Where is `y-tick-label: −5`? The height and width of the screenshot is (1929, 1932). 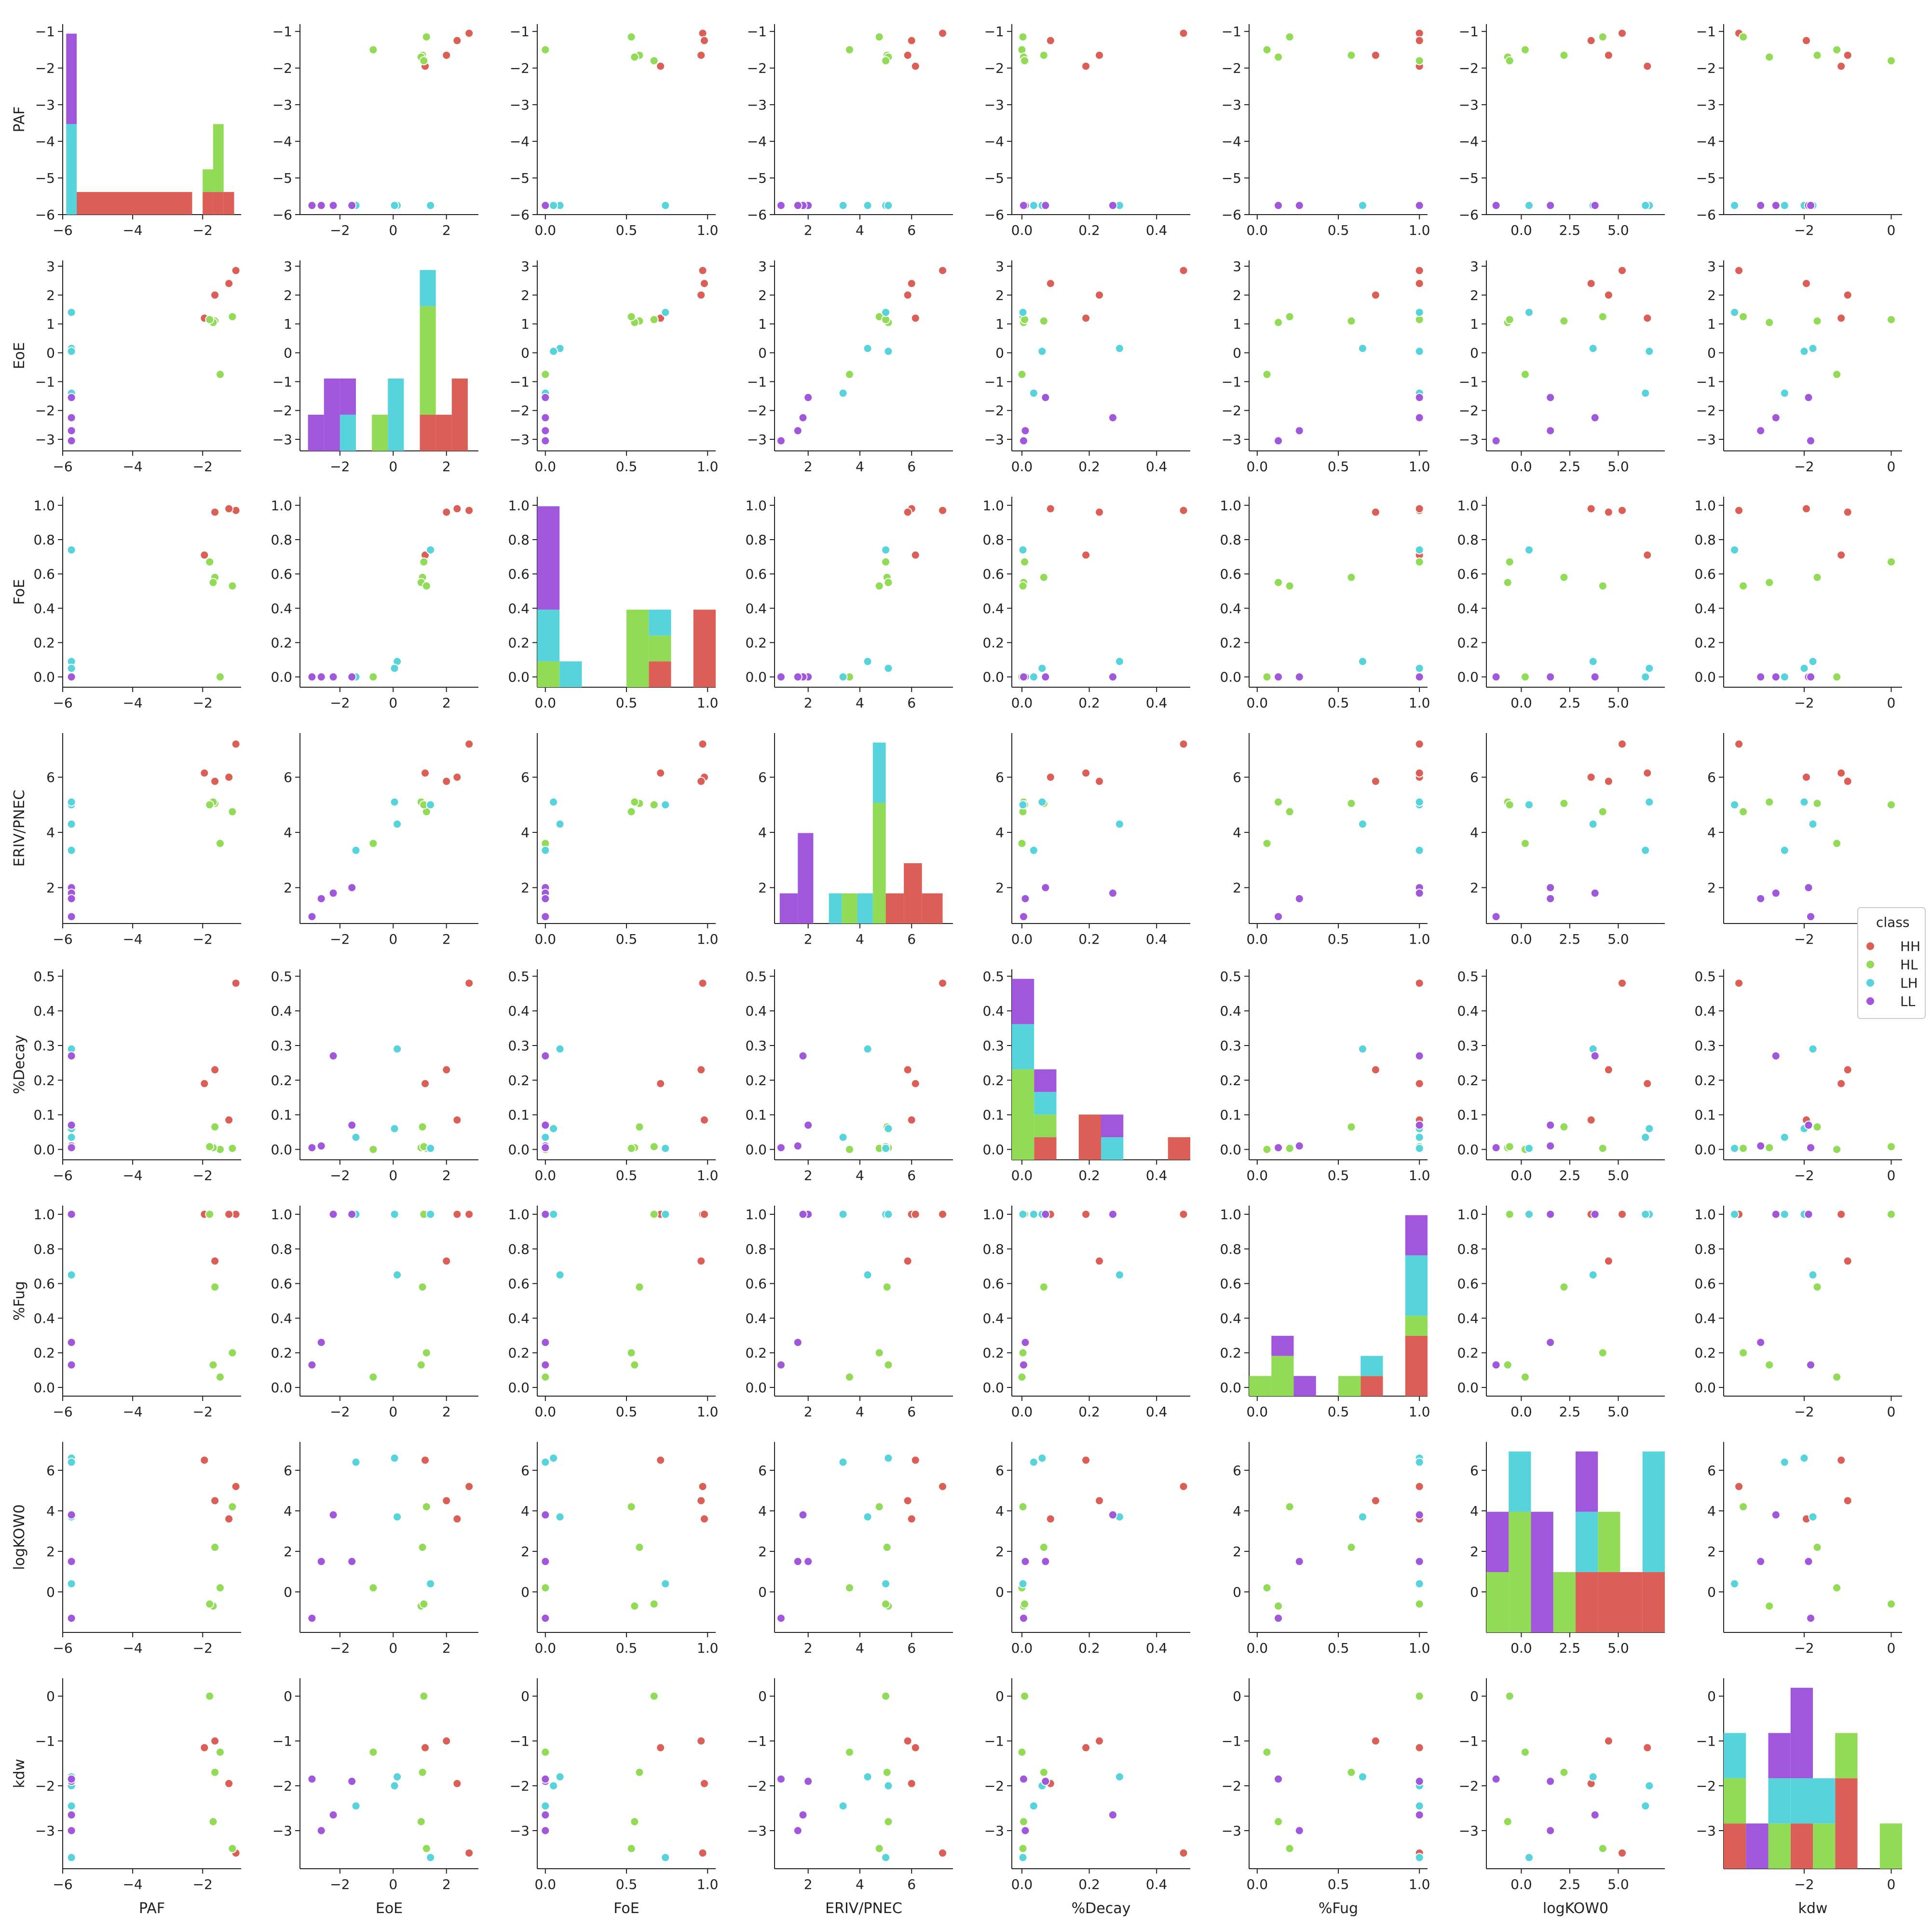 y-tick-label: −5 is located at coordinates (994, 178).